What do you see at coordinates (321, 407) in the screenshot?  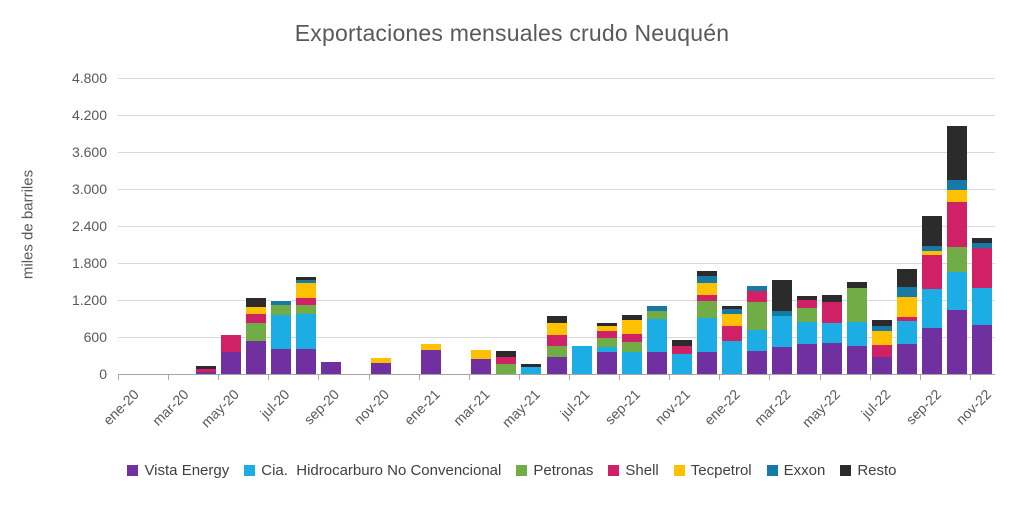 I see `x-tick-label: sep-20` at bounding box center [321, 407].